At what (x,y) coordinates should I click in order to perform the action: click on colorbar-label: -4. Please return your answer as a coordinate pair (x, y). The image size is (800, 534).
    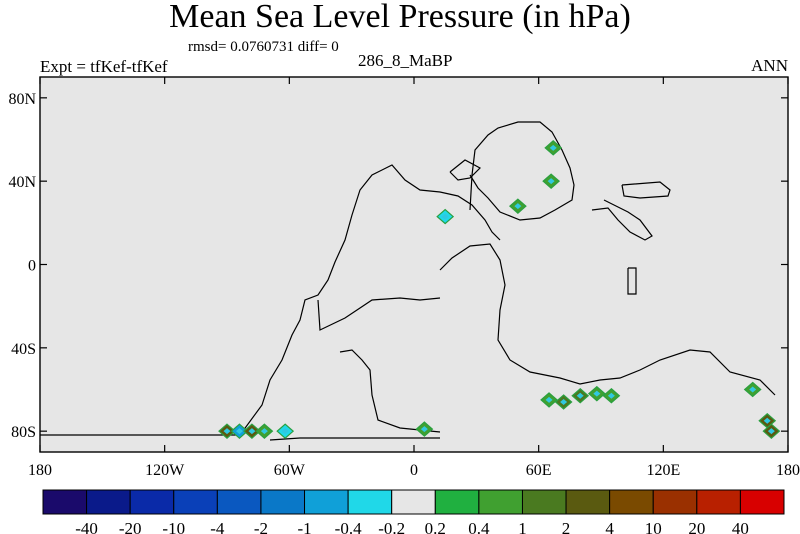
    Looking at the image, I should click on (217, 526).